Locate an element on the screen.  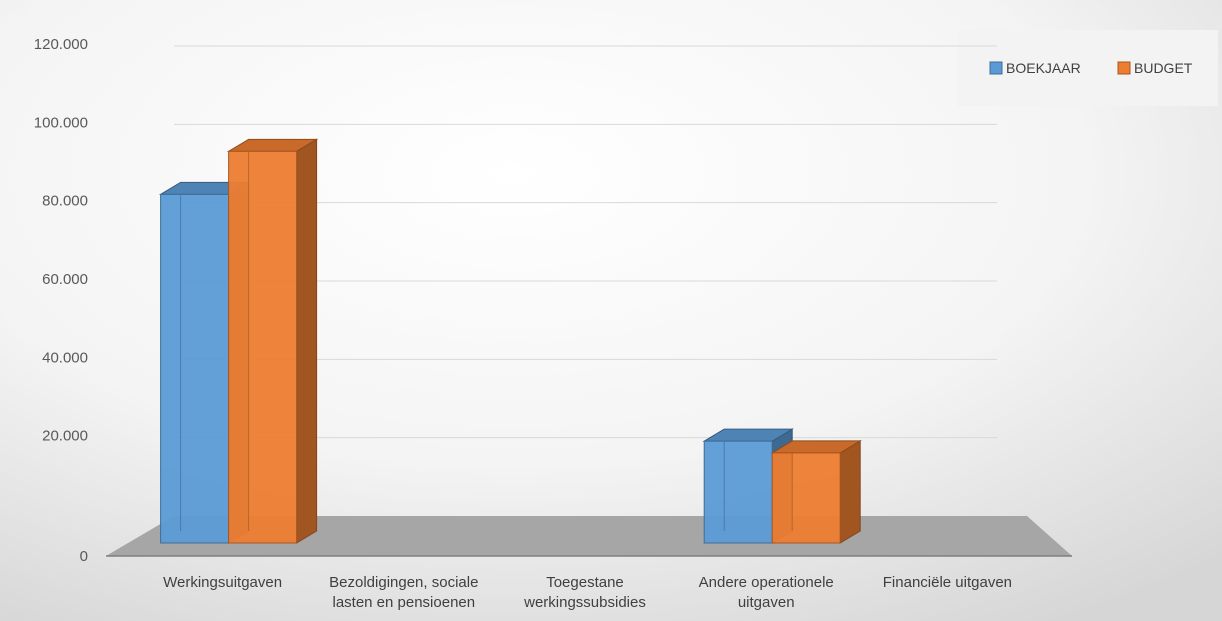
y-tick-label: 40.000 is located at coordinates (65, 357).